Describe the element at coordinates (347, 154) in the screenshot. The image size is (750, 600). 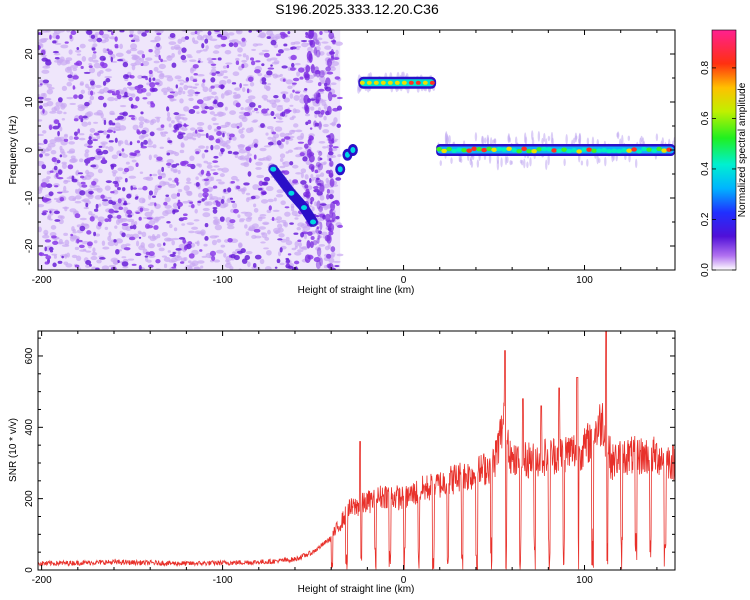
I see `transition-core` at that location.